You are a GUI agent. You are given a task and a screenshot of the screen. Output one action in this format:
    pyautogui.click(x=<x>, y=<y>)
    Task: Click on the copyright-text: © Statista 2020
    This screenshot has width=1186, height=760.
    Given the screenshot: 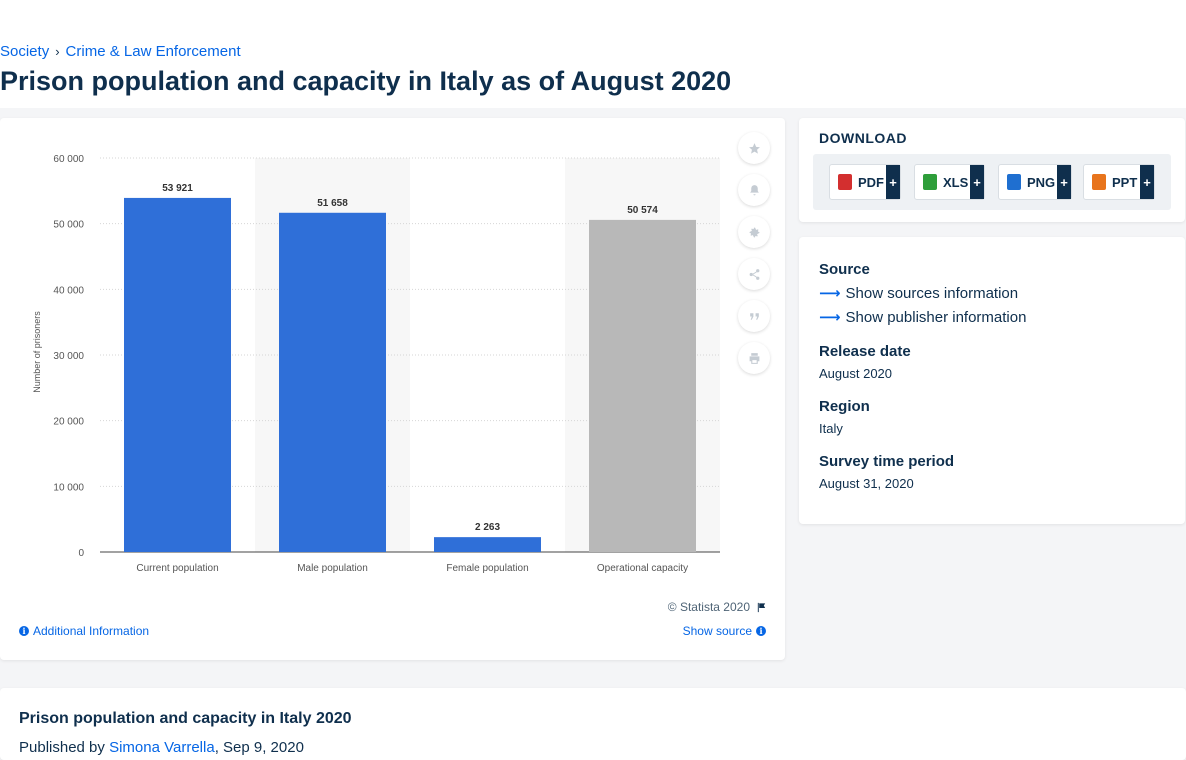 What is the action you would take?
    pyautogui.click(x=709, y=607)
    